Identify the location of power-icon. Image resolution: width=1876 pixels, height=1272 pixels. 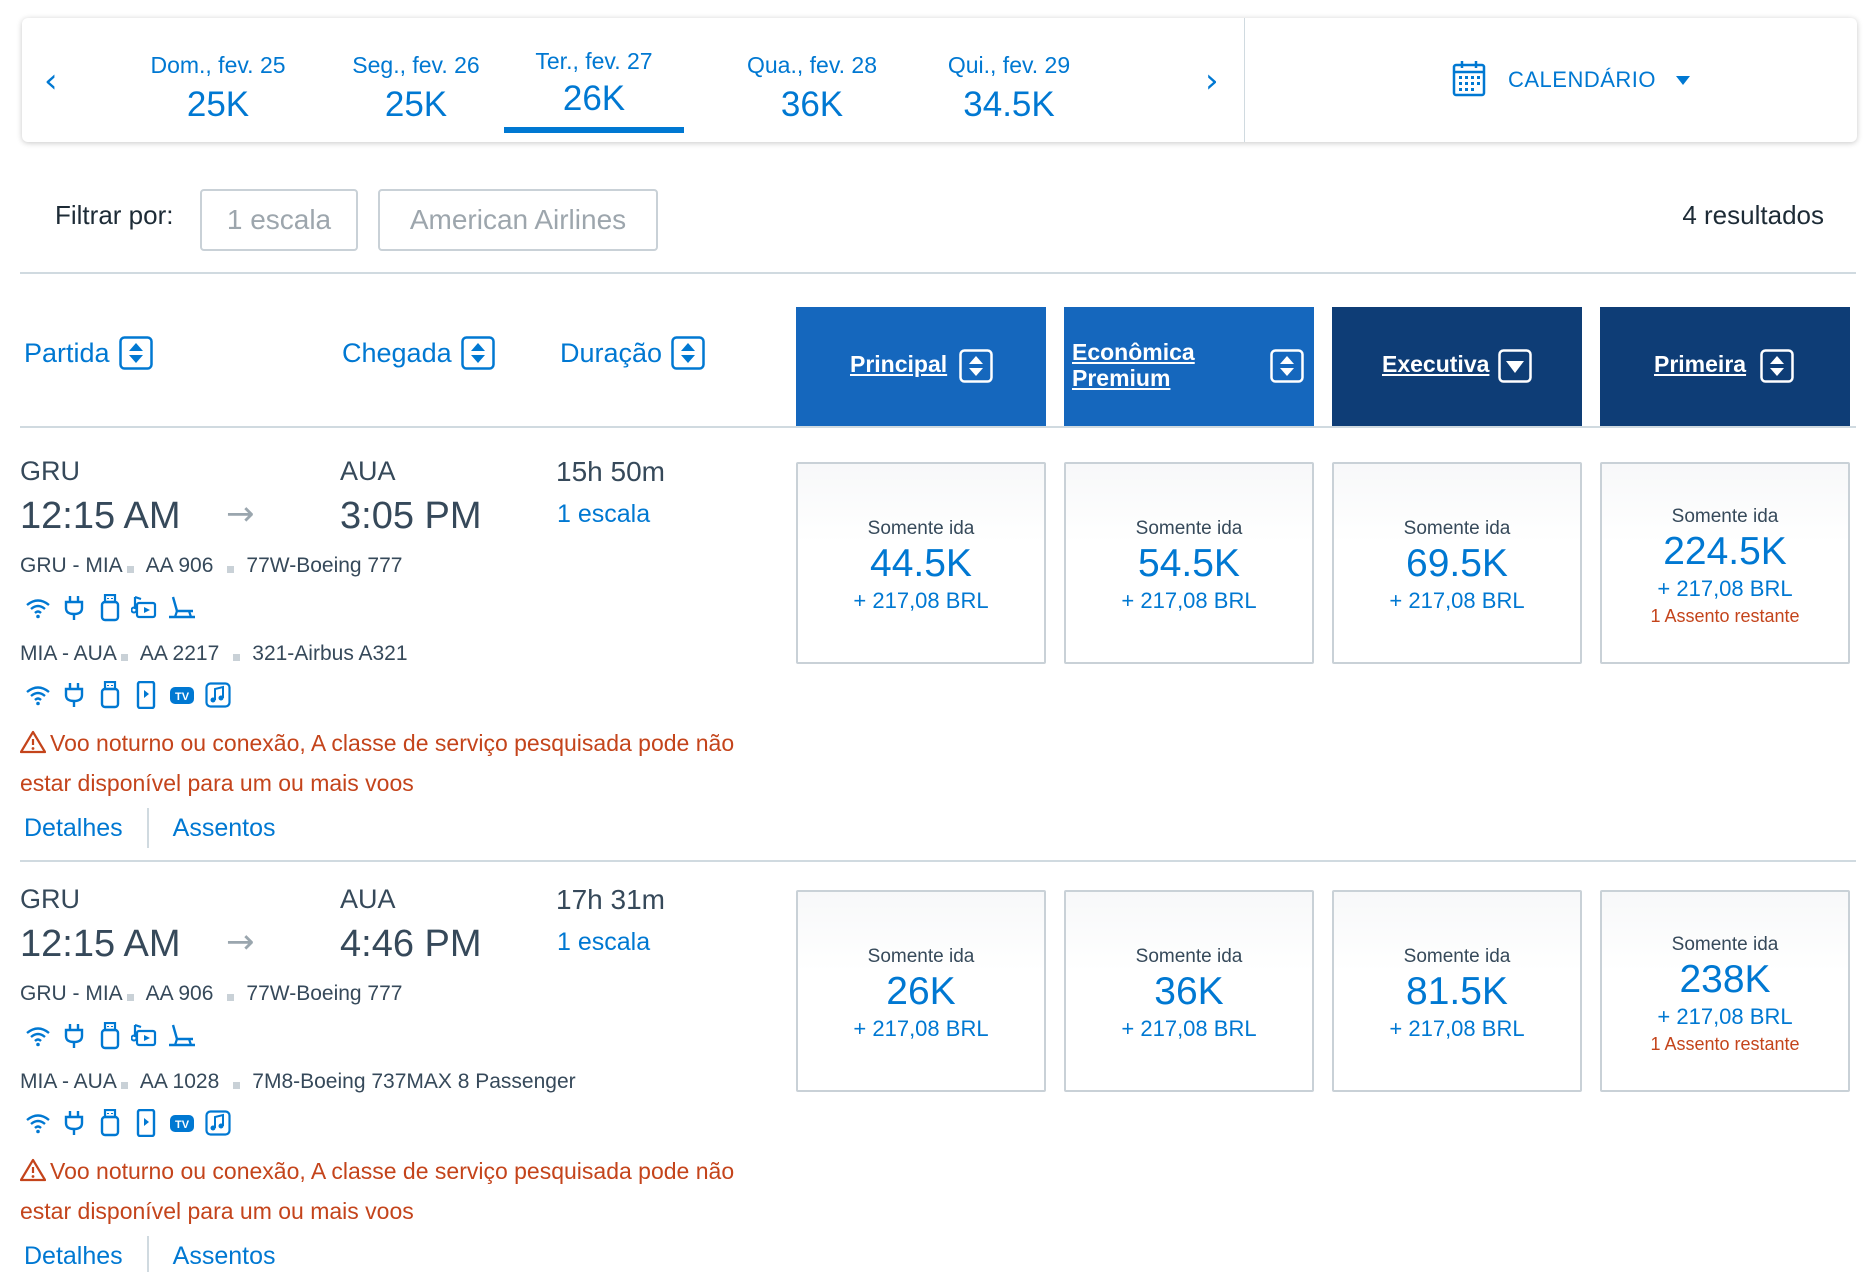
(74, 1123).